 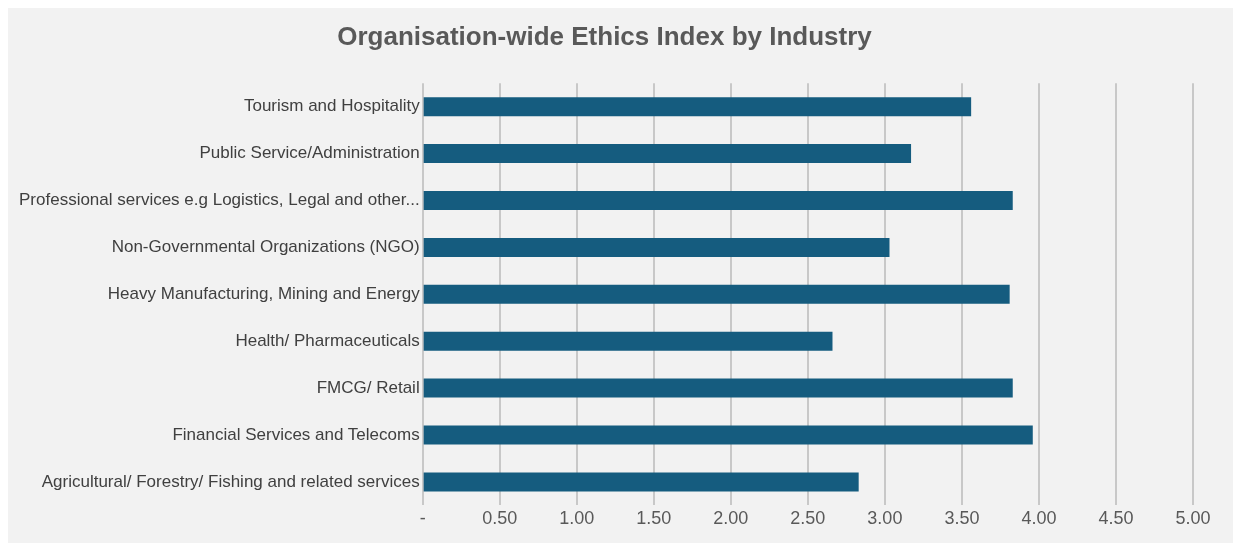 What do you see at coordinates (264, 293) in the screenshot?
I see `y-tick-label: Heavy Manufacturing, Mining and Energy` at bounding box center [264, 293].